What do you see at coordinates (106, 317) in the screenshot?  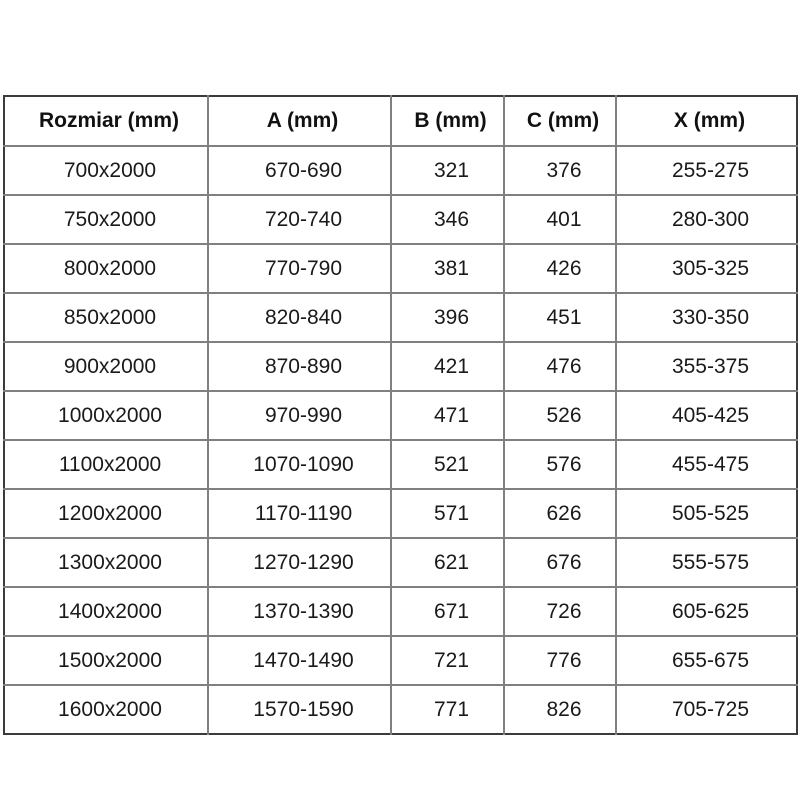 I see `cell-rozmiar: 850x2000` at bounding box center [106, 317].